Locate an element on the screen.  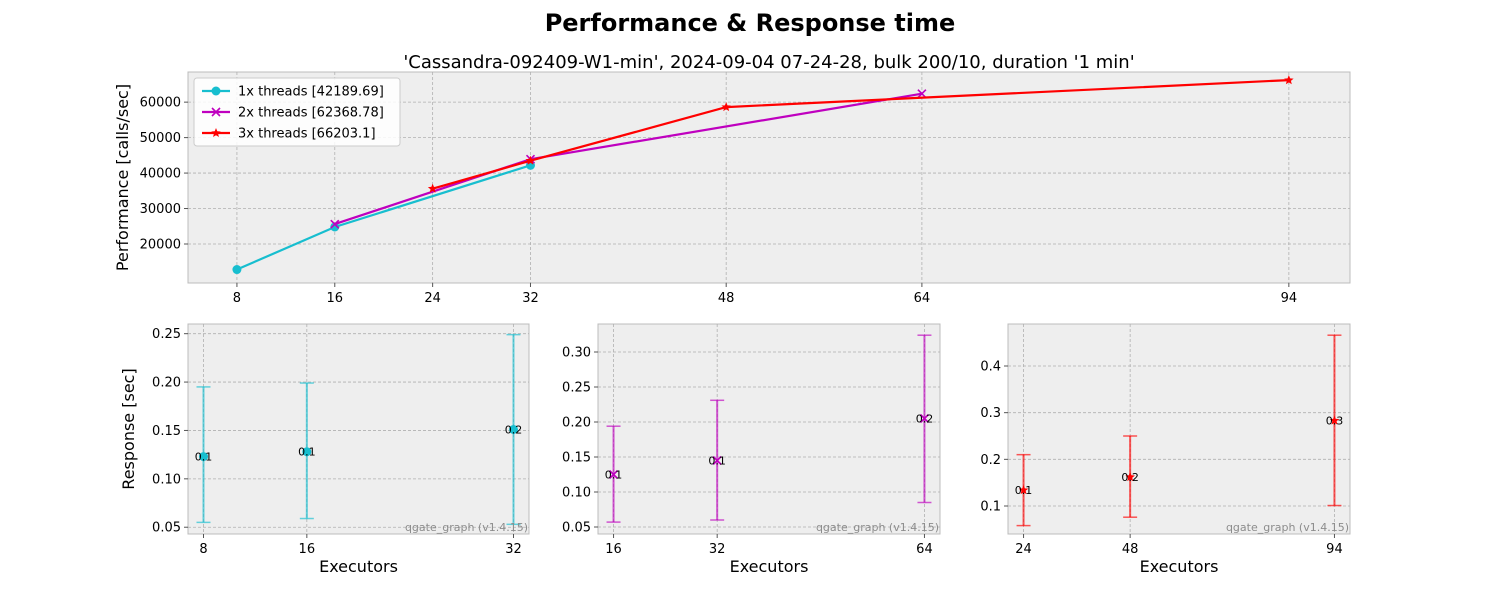
legend-box is located at coordinates (297, 112).